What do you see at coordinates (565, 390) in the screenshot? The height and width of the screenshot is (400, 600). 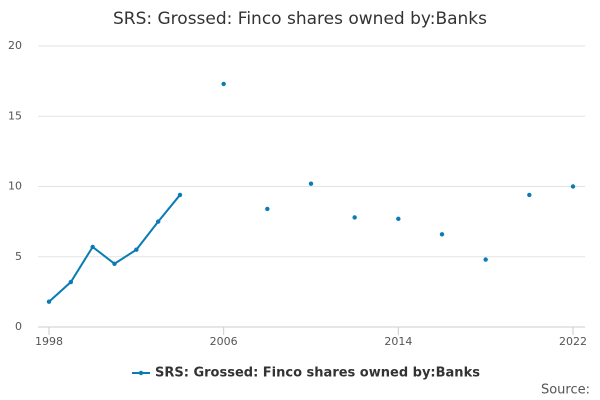 I see `source: Source:` at bounding box center [565, 390].